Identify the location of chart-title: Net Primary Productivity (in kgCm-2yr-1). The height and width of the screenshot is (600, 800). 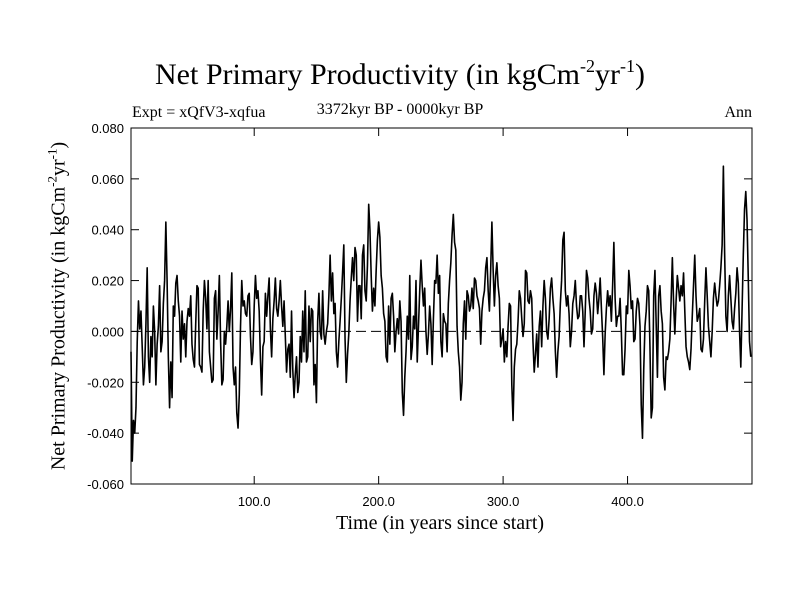
(400, 73).